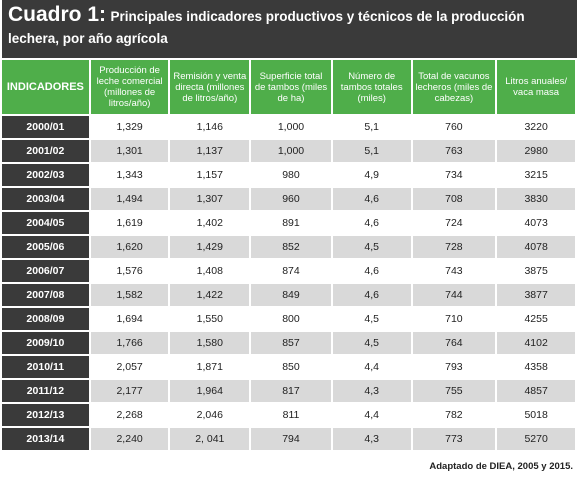 The height and width of the screenshot is (479, 577). I want to click on table-cell: 1,619, so click(129, 223).